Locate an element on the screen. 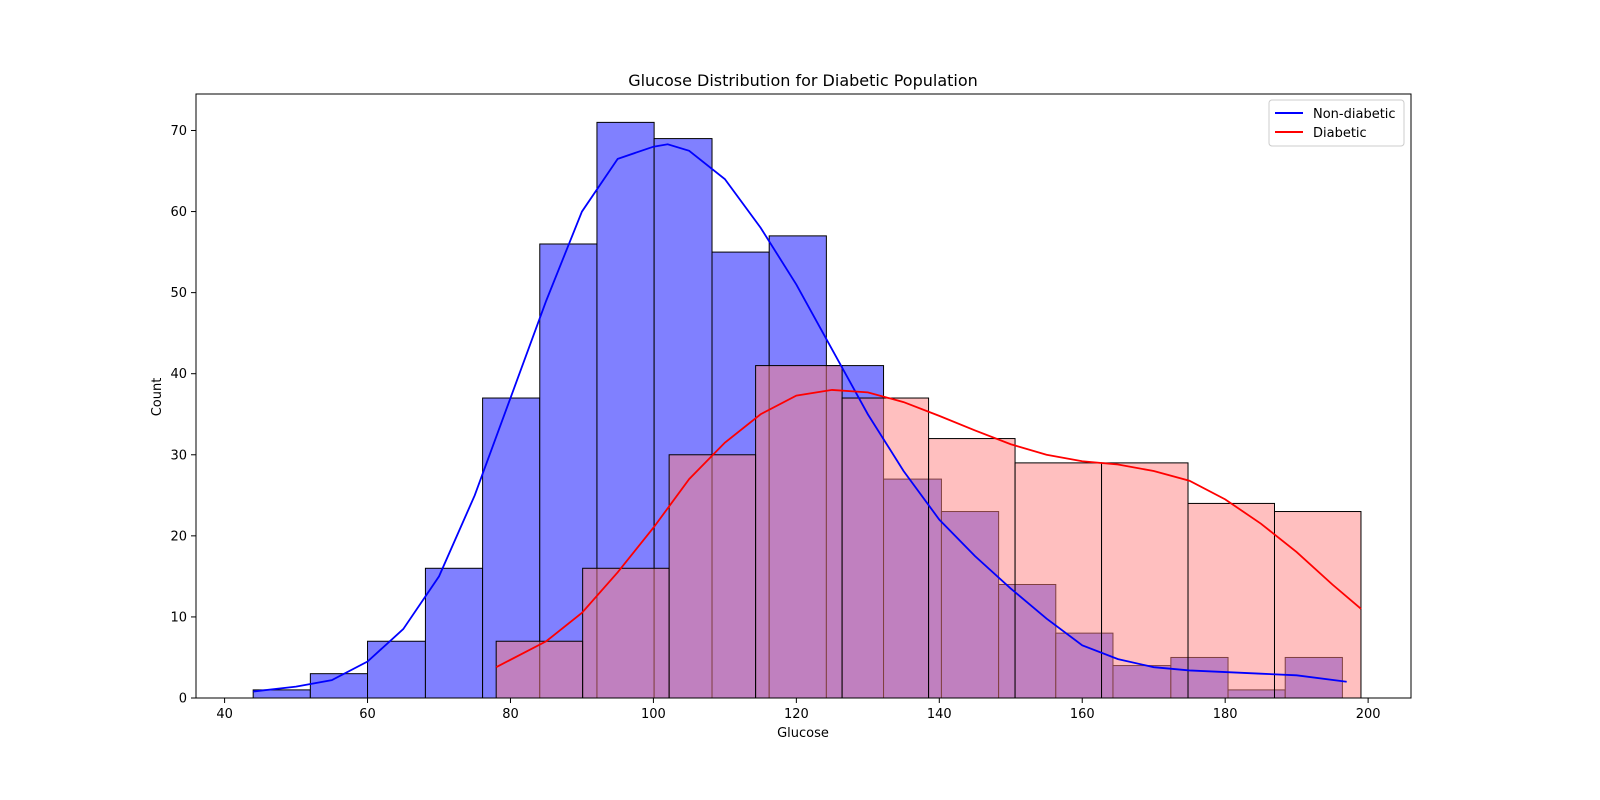 This screenshot has height=800, width=1600. x-tick-label-60: 60 is located at coordinates (367, 714).